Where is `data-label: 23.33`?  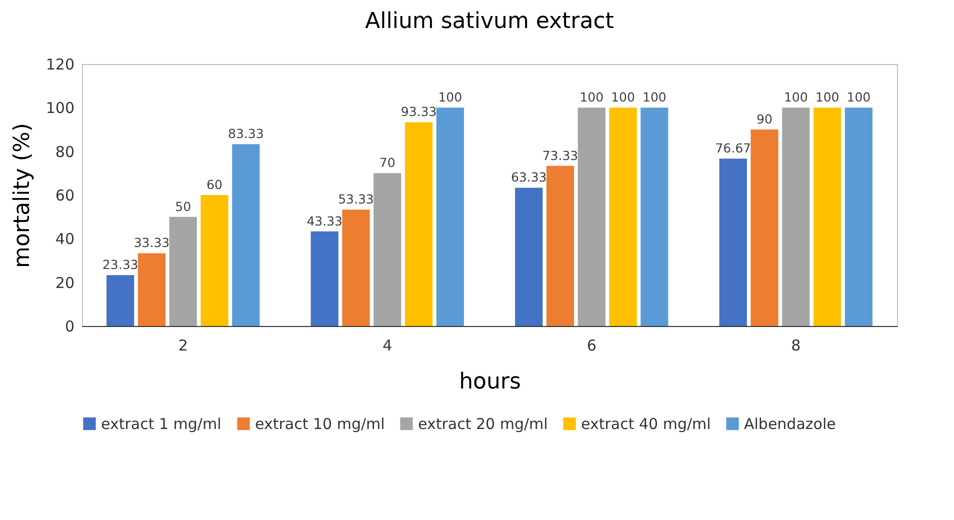 data-label: 23.33 is located at coordinates (120, 264).